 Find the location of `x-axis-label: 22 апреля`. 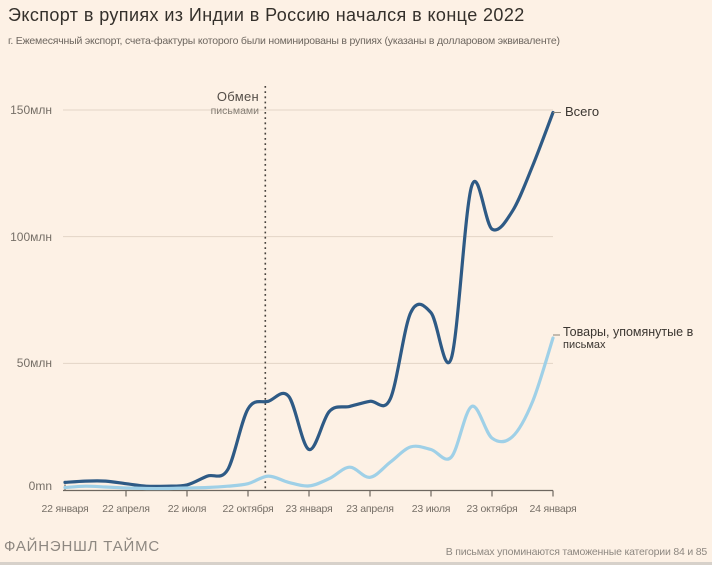

x-axis-label: 22 апреля is located at coordinates (126, 509).